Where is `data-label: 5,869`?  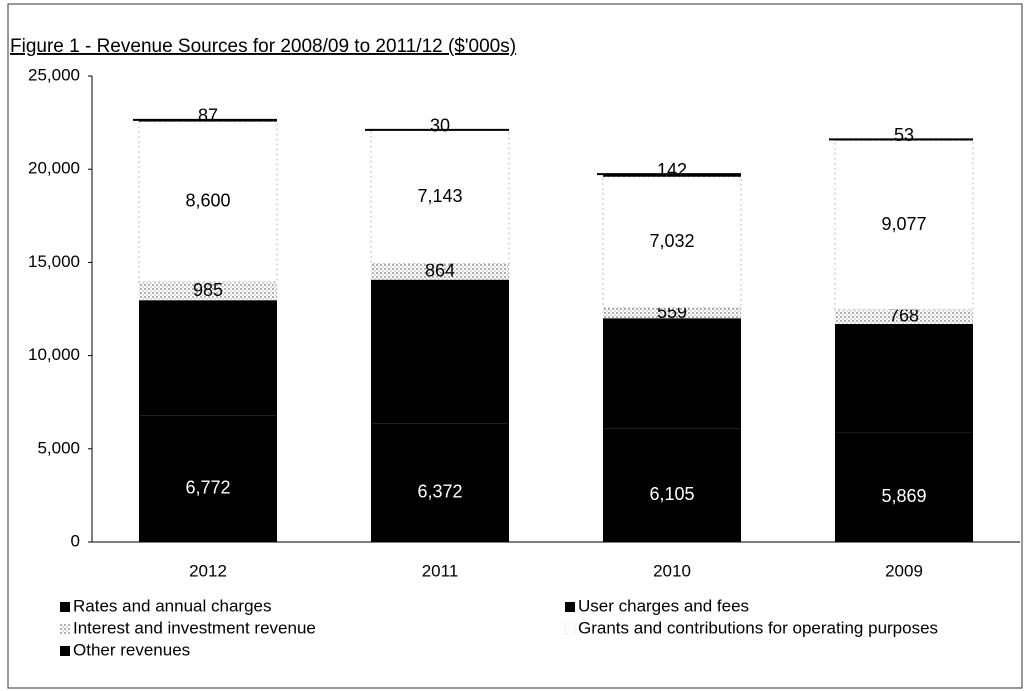 data-label: 5,869 is located at coordinates (903, 496).